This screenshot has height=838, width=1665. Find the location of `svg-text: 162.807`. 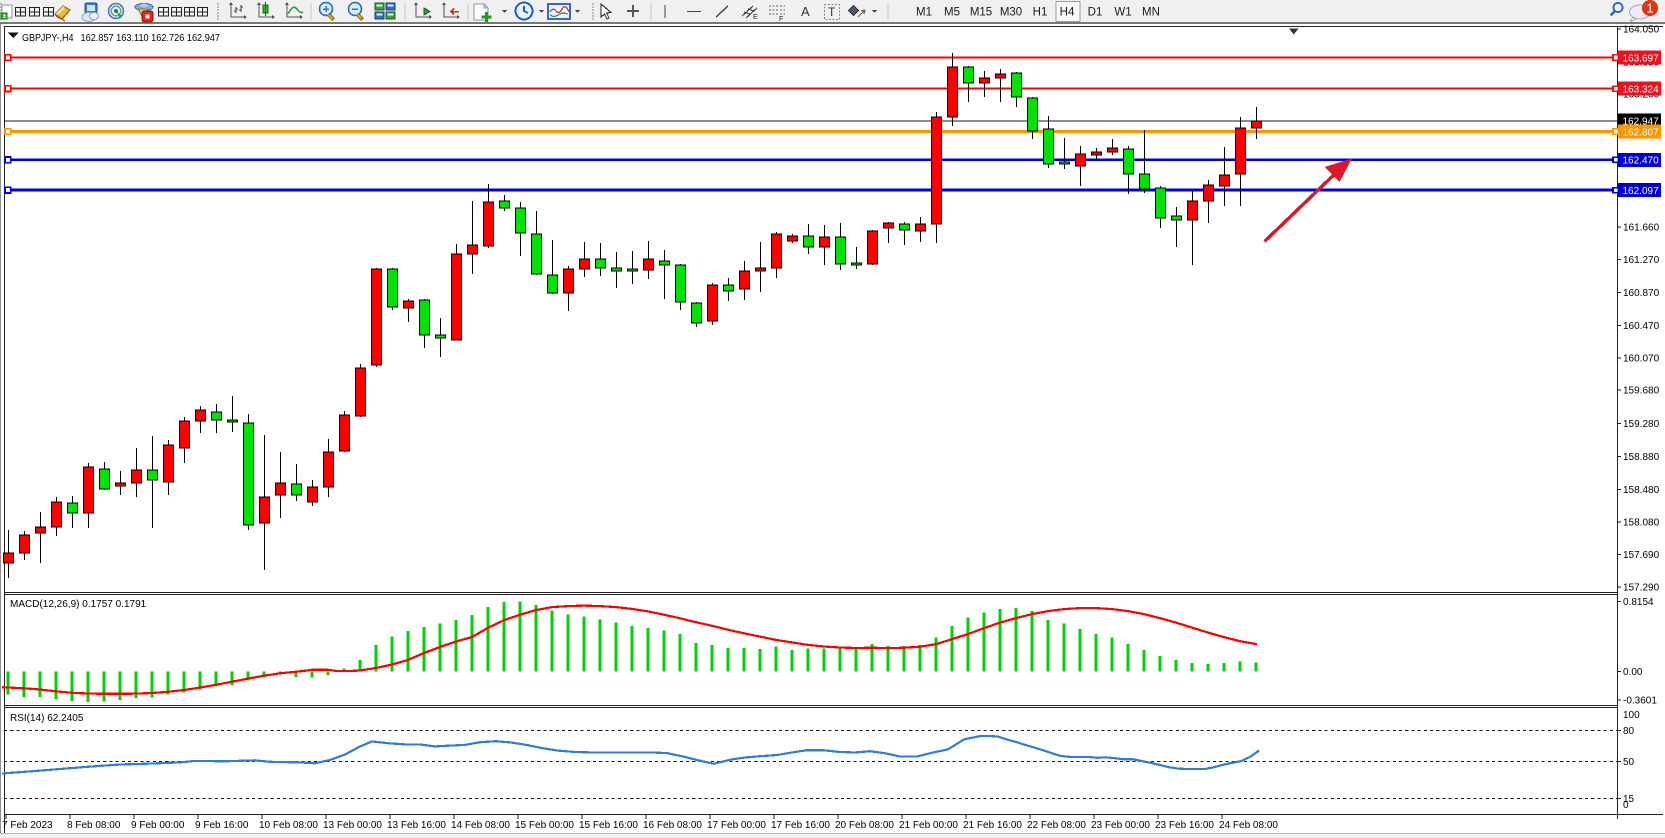

svg-text: 162.807 is located at coordinates (1641, 132).